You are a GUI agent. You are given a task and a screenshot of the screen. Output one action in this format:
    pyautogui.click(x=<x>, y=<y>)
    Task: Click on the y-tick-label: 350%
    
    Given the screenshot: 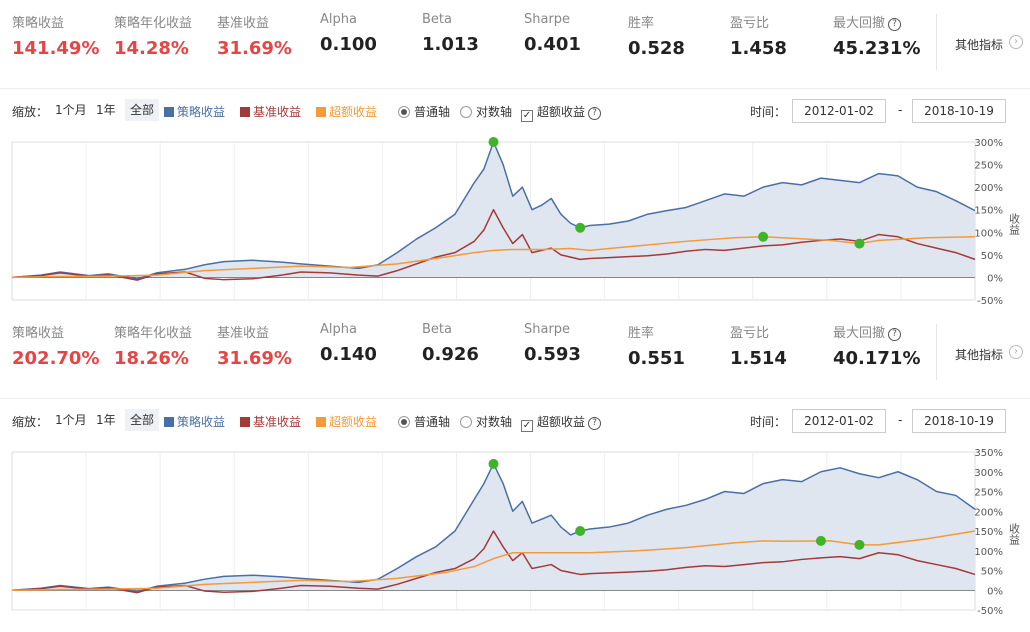 What is the action you would take?
    pyautogui.click(x=988, y=453)
    